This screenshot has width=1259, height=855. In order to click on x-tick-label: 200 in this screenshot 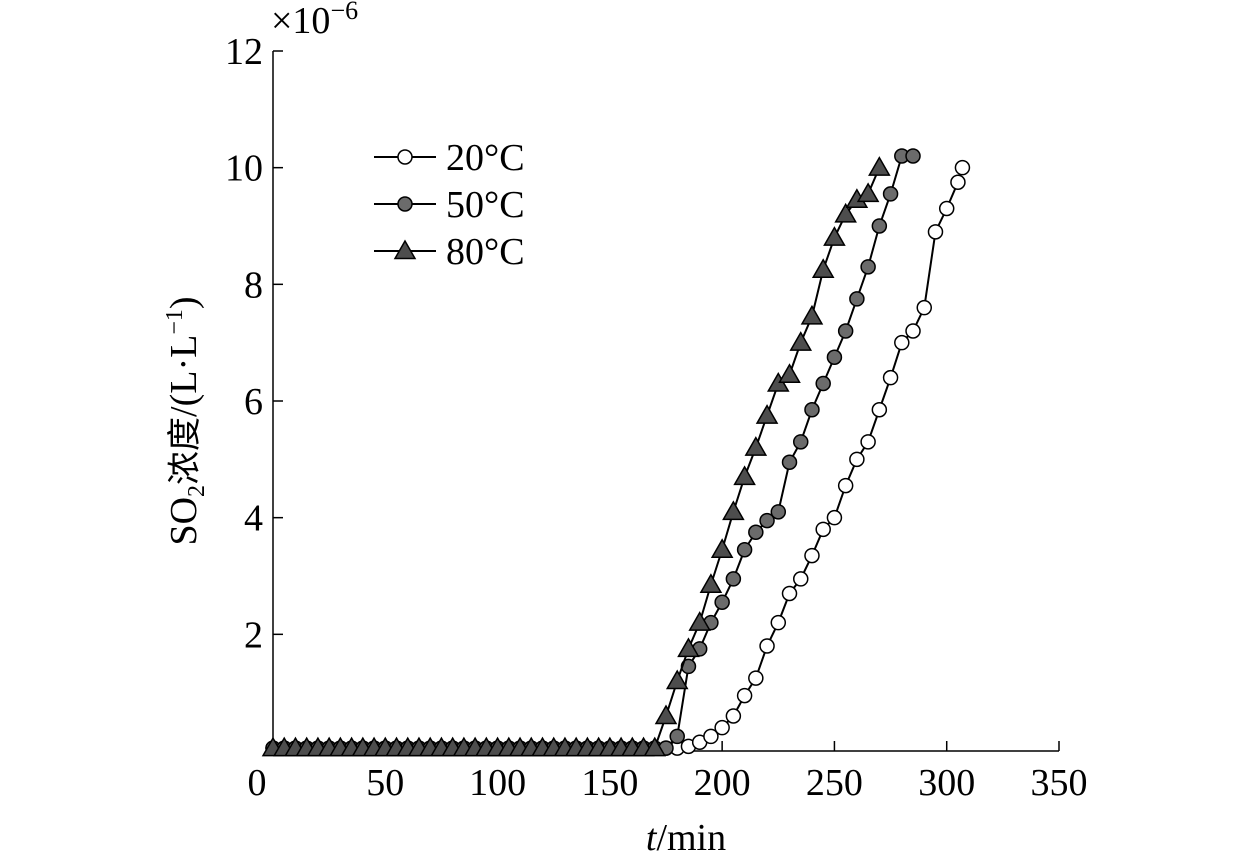, I will do `click(722, 783)`.